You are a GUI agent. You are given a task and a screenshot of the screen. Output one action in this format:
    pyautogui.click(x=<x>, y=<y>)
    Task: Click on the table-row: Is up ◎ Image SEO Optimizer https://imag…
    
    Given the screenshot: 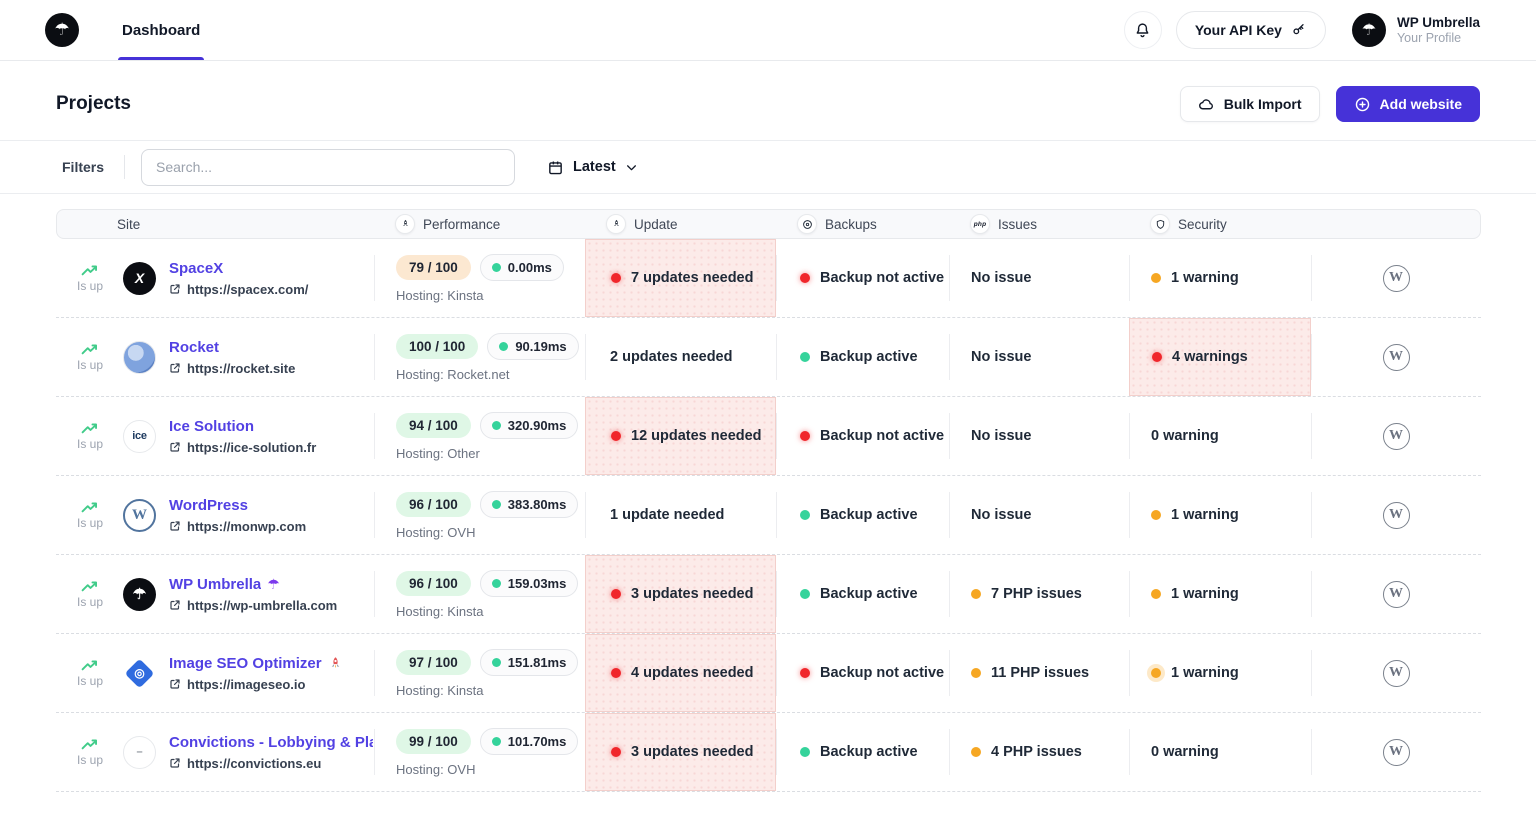 What is the action you would take?
    pyautogui.click(x=768, y=673)
    